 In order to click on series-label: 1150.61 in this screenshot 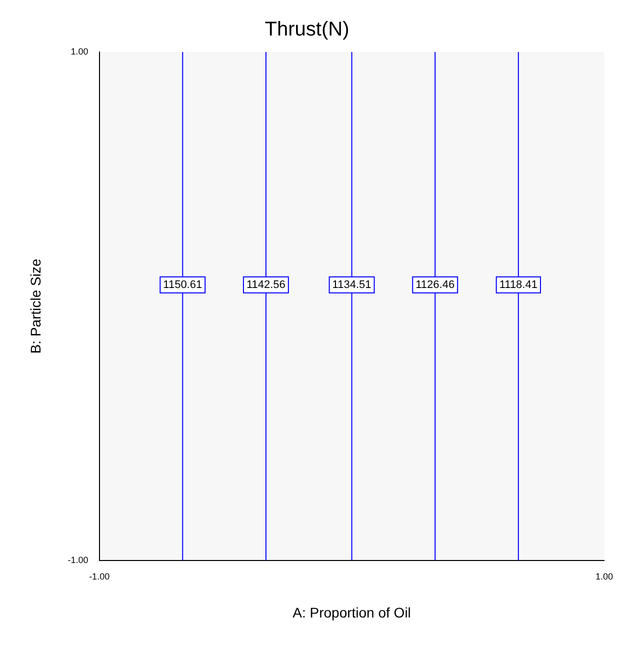, I will do `click(182, 284)`.